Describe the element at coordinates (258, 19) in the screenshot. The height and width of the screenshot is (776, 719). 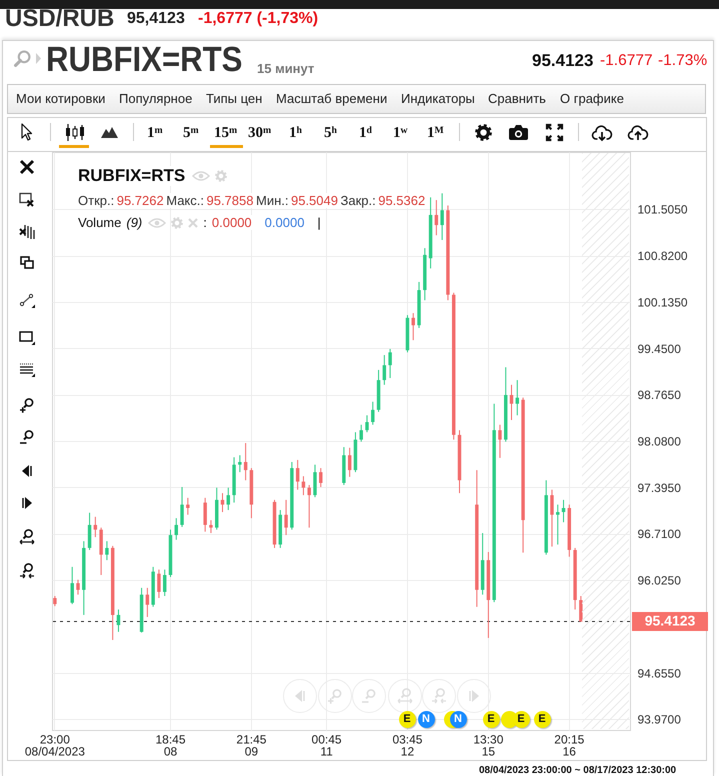
I see `text: -1,6777 (-1,73%)` at that location.